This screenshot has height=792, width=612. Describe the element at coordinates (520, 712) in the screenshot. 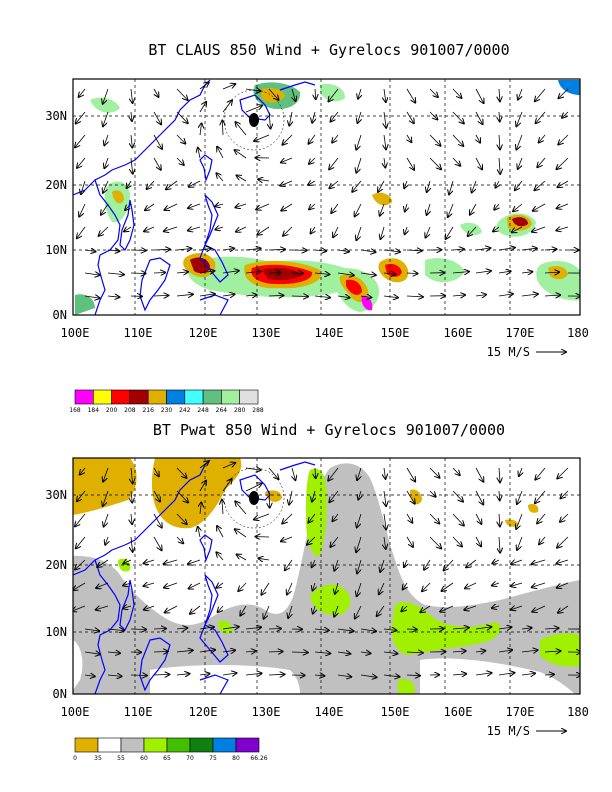

I see `lon-label: 170E` at that location.